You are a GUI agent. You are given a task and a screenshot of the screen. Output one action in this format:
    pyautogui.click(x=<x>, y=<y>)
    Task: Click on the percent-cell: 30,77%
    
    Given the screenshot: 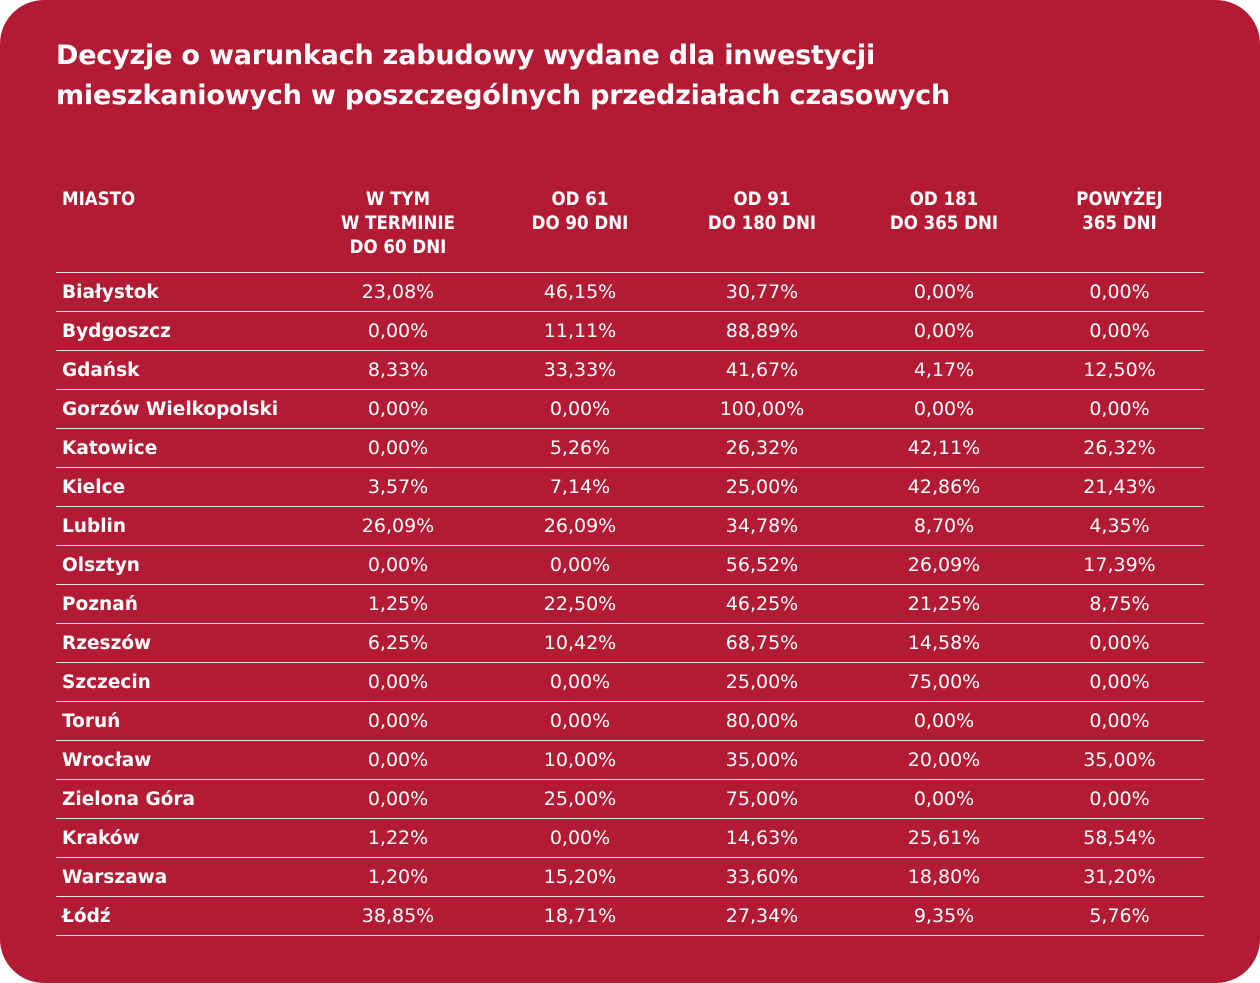 What is the action you would take?
    pyautogui.click(x=762, y=292)
    